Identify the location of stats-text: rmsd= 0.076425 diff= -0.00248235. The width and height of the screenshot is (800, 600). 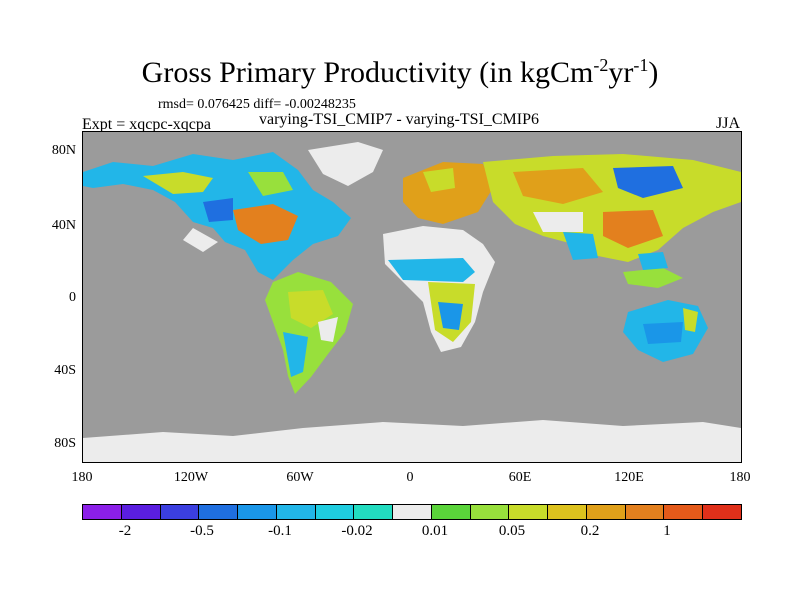
(257, 104).